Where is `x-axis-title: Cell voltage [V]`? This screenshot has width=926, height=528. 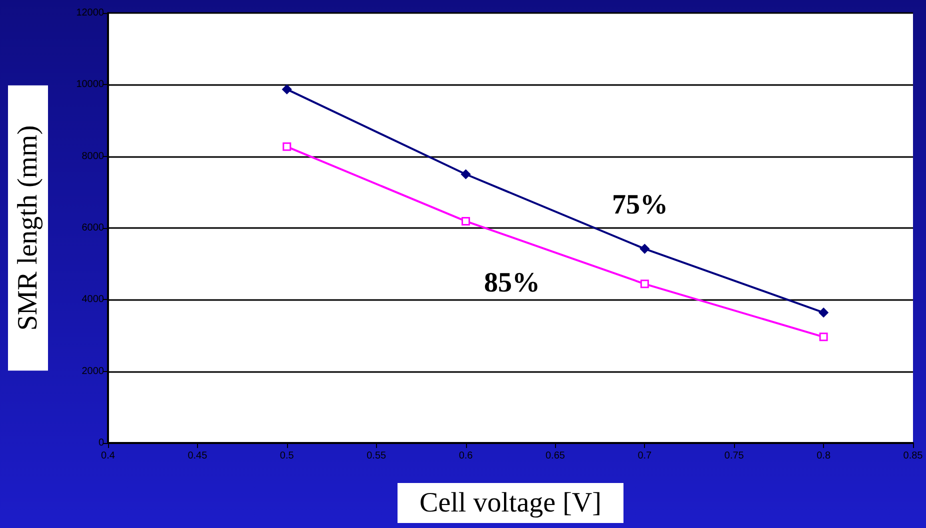 x-axis-title: Cell voltage [V] is located at coordinates (511, 503).